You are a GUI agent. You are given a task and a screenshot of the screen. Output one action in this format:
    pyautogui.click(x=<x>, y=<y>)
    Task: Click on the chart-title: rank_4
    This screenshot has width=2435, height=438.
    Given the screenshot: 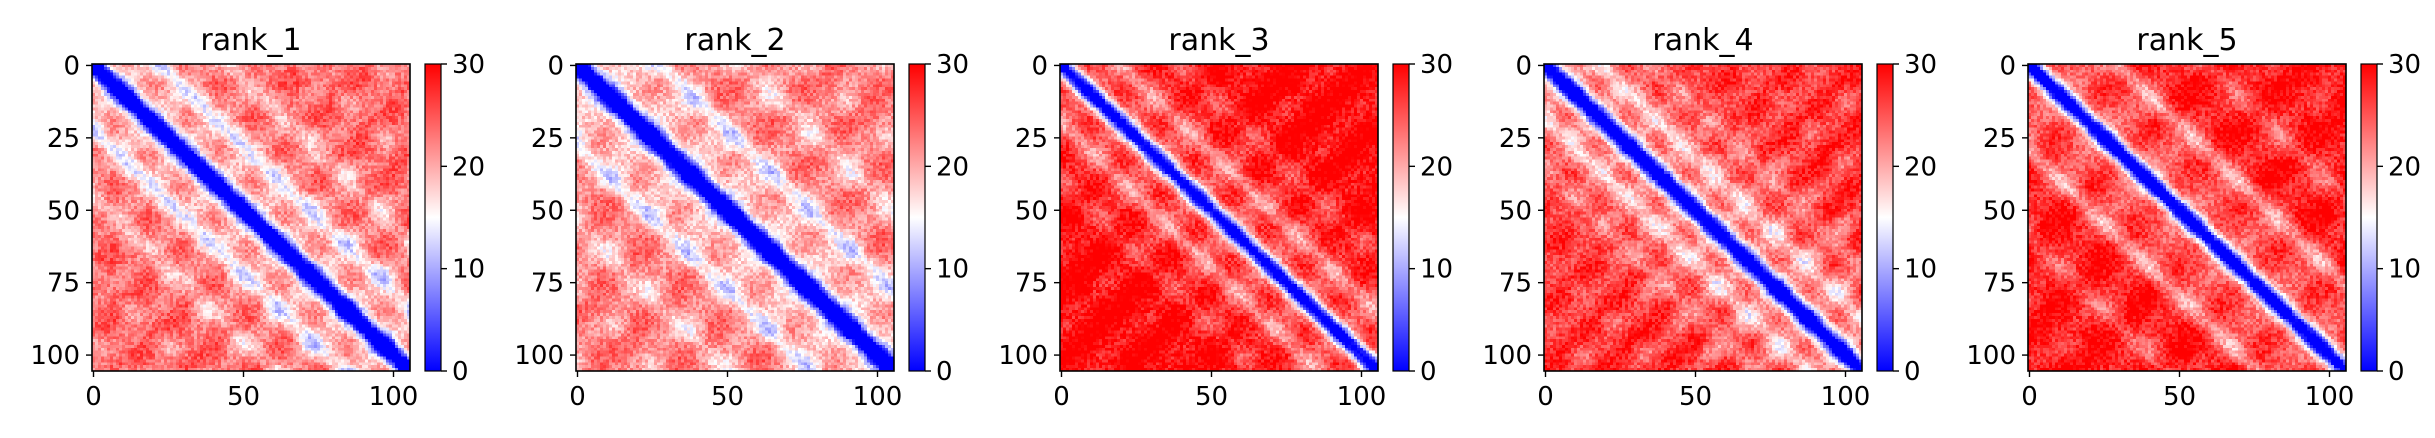 What is the action you would take?
    pyautogui.click(x=1702, y=40)
    